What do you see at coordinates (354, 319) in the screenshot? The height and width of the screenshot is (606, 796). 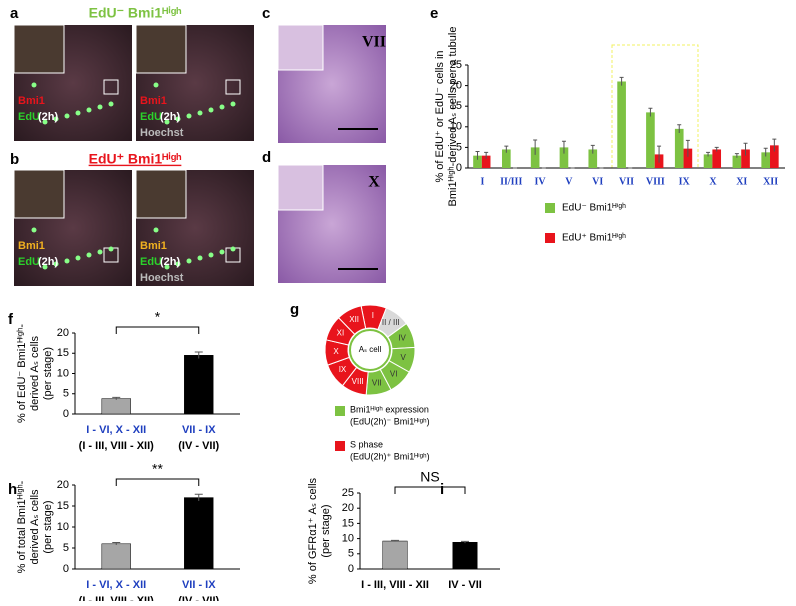 I see `stage-label: XII` at bounding box center [354, 319].